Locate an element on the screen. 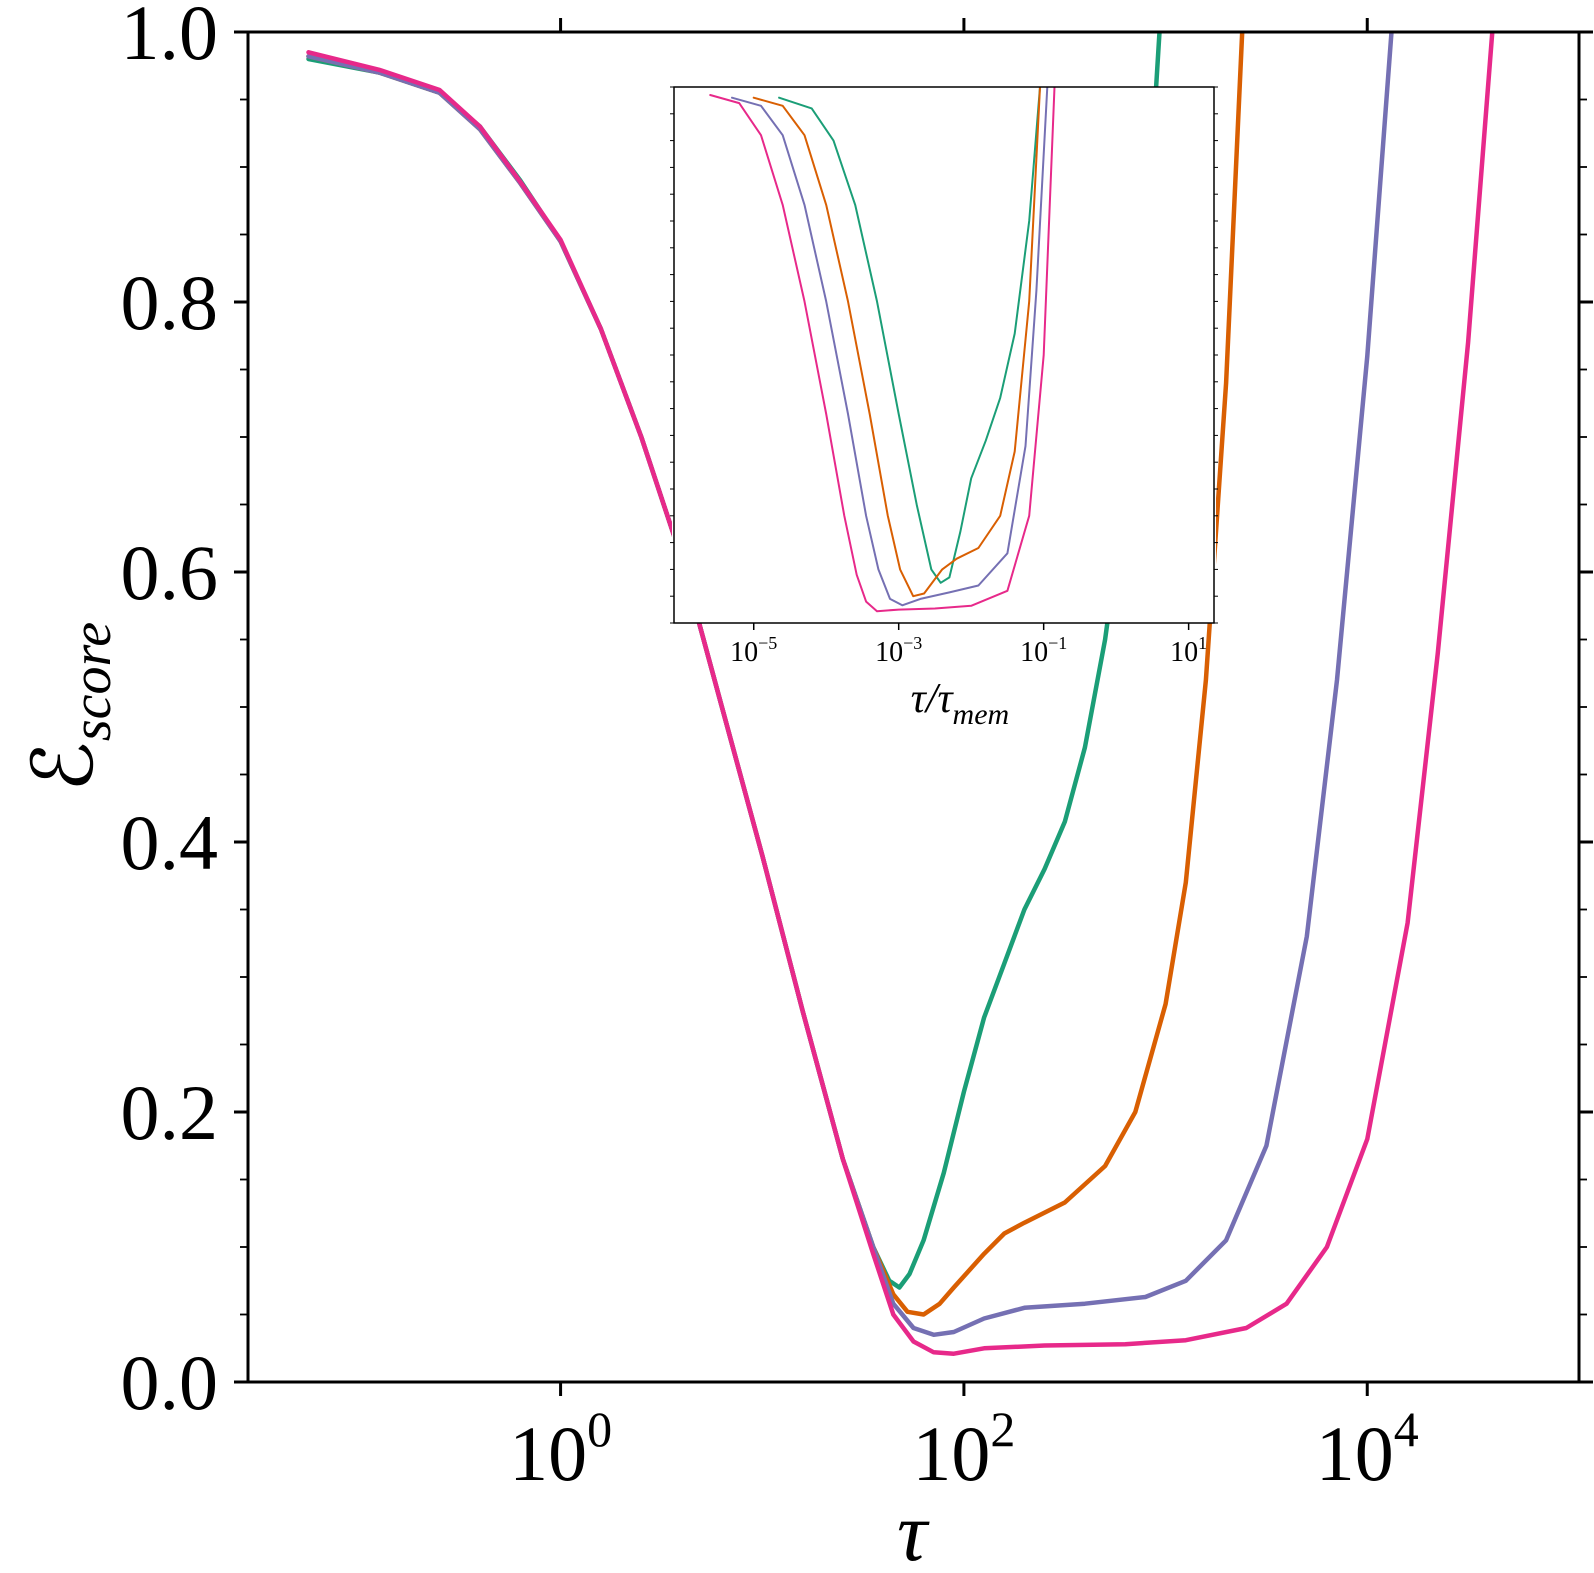 Image resolution: width=1594 pixels, height=1573 pixels. inset-x-axis-label-main: τ/τ is located at coordinates (933, 699).